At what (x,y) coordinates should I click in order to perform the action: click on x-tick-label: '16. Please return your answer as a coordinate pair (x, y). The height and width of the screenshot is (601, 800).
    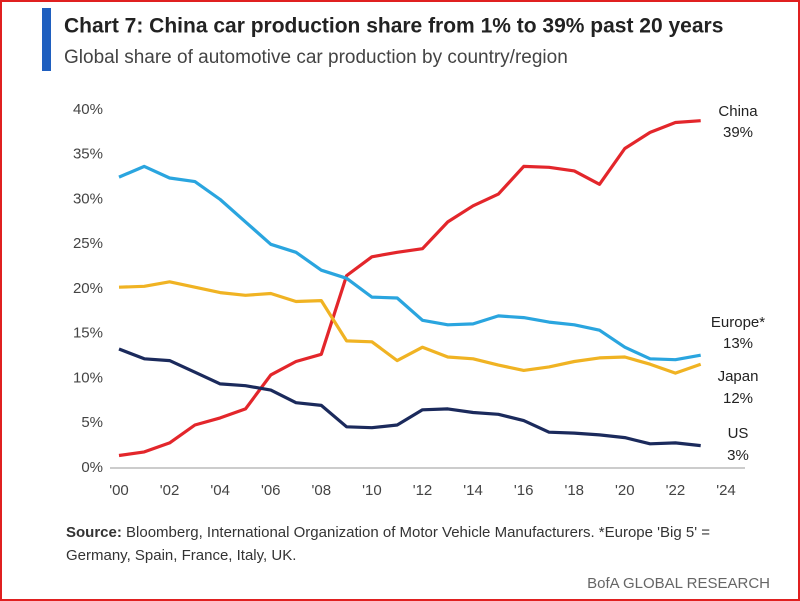
    Looking at the image, I should click on (524, 490).